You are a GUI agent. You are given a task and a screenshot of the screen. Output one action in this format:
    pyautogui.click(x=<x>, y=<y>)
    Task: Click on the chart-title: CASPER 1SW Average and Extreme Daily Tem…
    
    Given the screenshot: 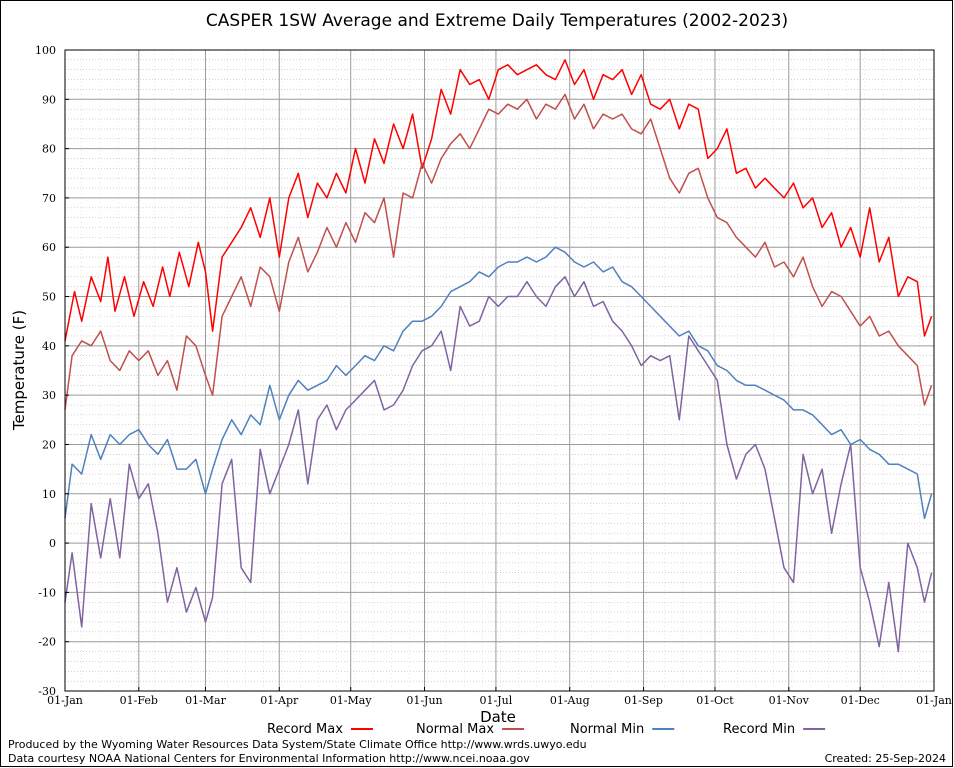 What is the action you would take?
    pyautogui.click(x=497, y=21)
    